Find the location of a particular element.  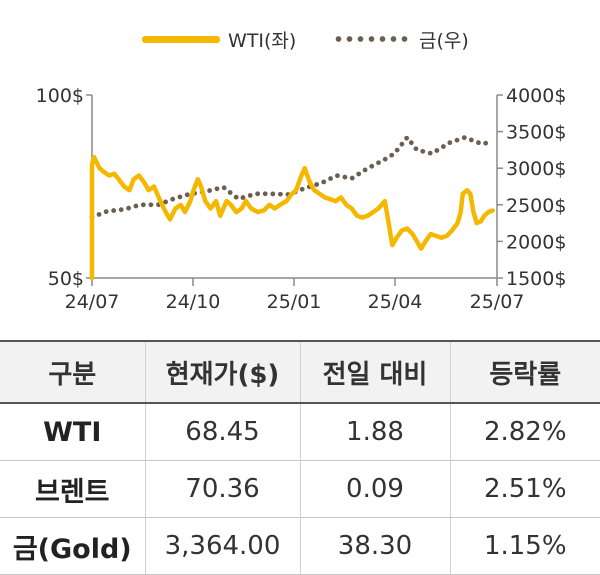

cell-current-price: 70.36 is located at coordinates (222, 489).